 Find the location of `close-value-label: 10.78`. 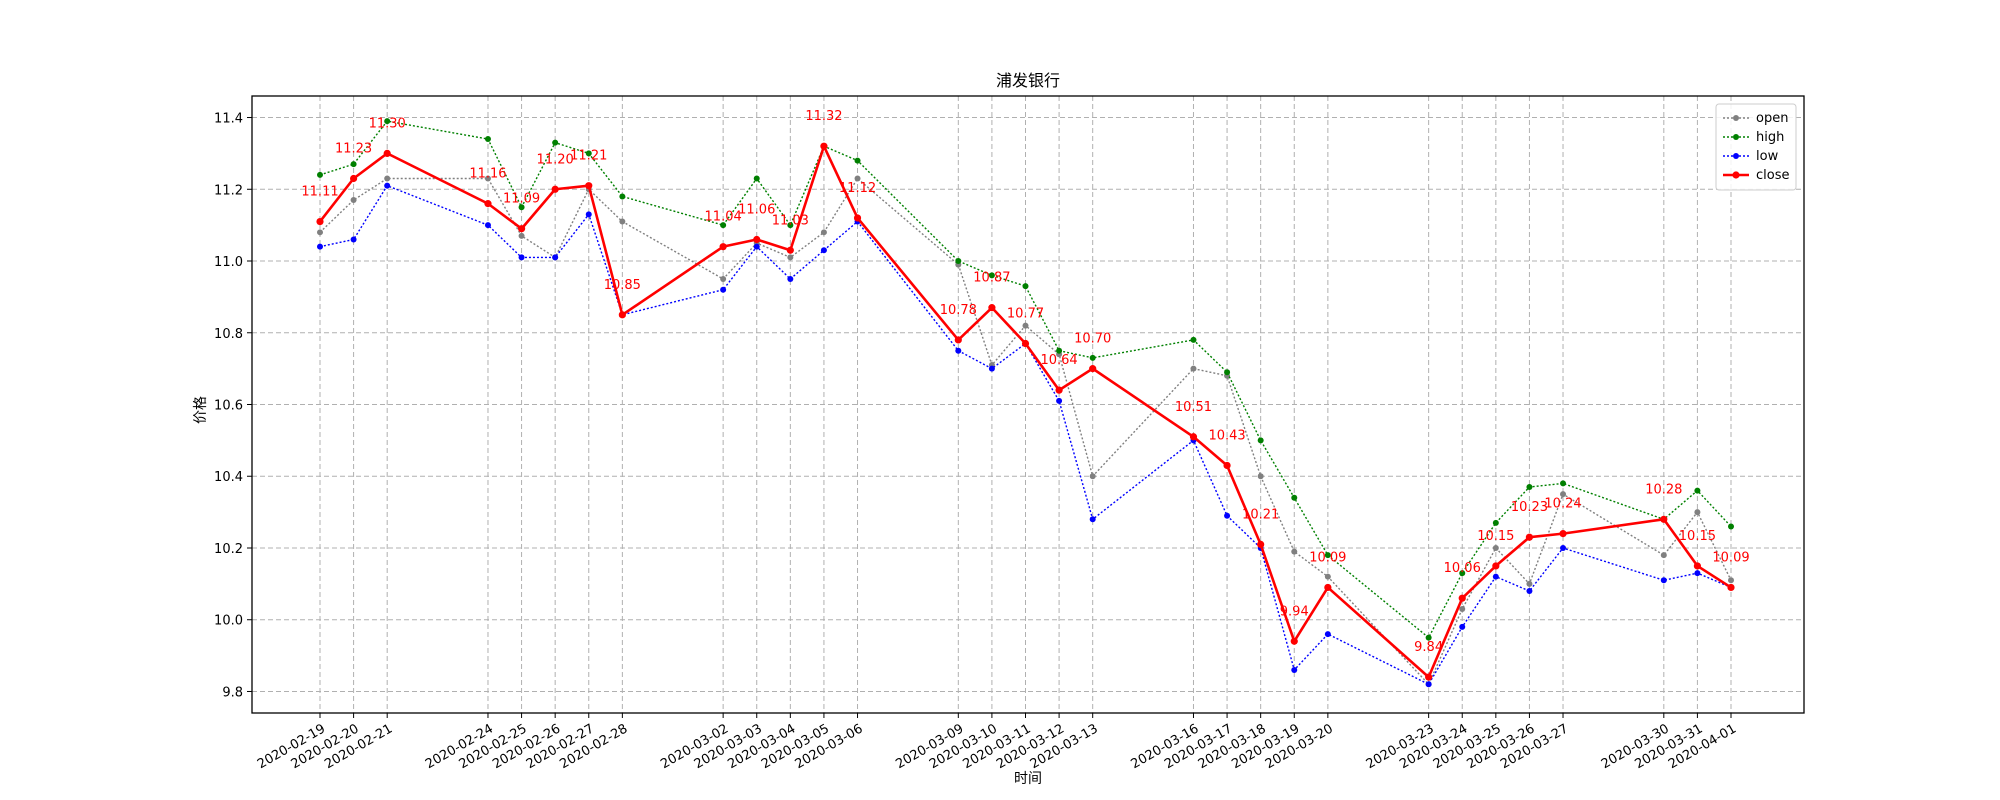

close-value-label: 10.78 is located at coordinates (958, 310).